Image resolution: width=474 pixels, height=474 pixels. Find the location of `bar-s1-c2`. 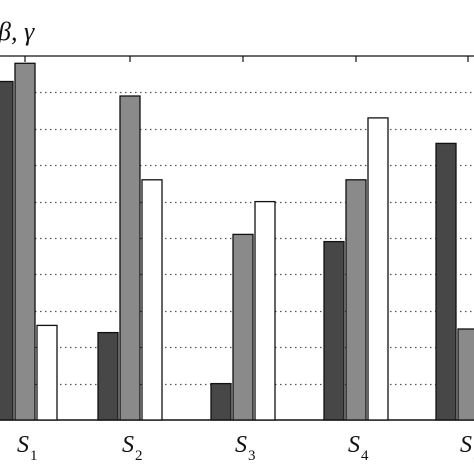

bar-s1-c2 is located at coordinates (108, 376).